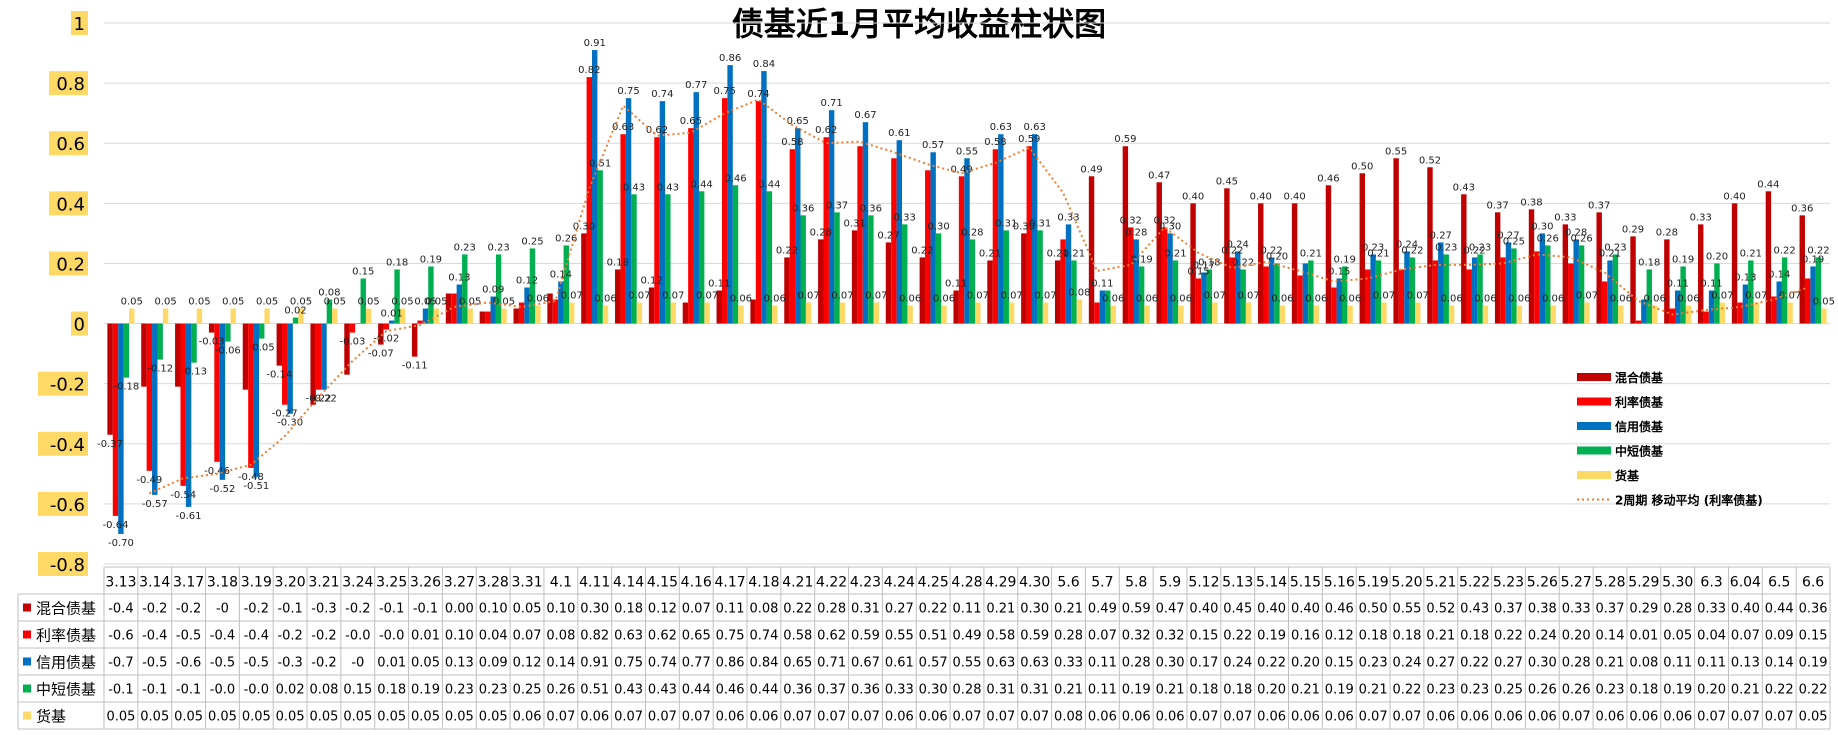 Image resolution: width=1838 pixels, height=735 pixels. What do you see at coordinates (256, 636) in the screenshot?
I see `table-cell: -0.4` at bounding box center [256, 636].